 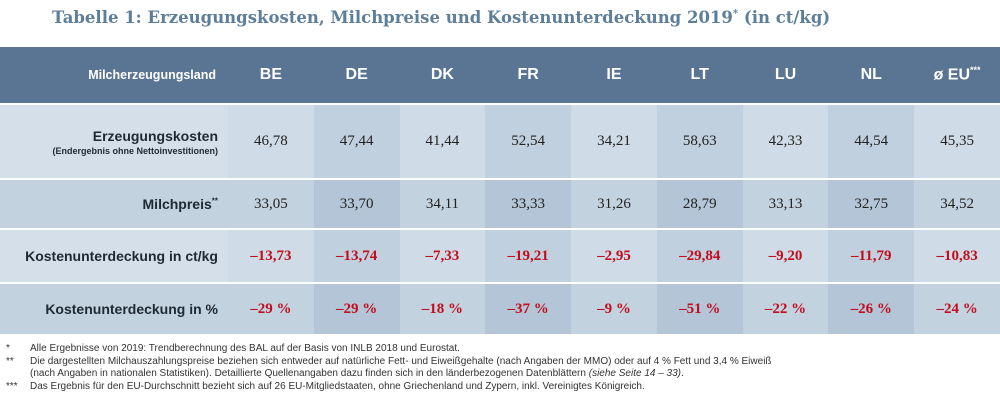 I want to click on col-header-be: BE, so click(x=271, y=75).